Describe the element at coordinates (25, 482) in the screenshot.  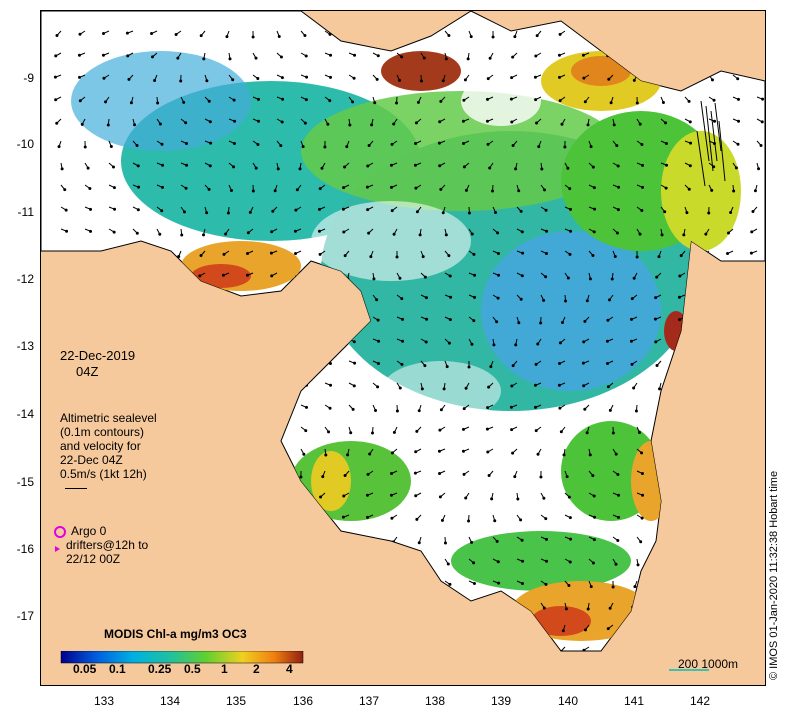
I see `lat-tick: -15` at that location.